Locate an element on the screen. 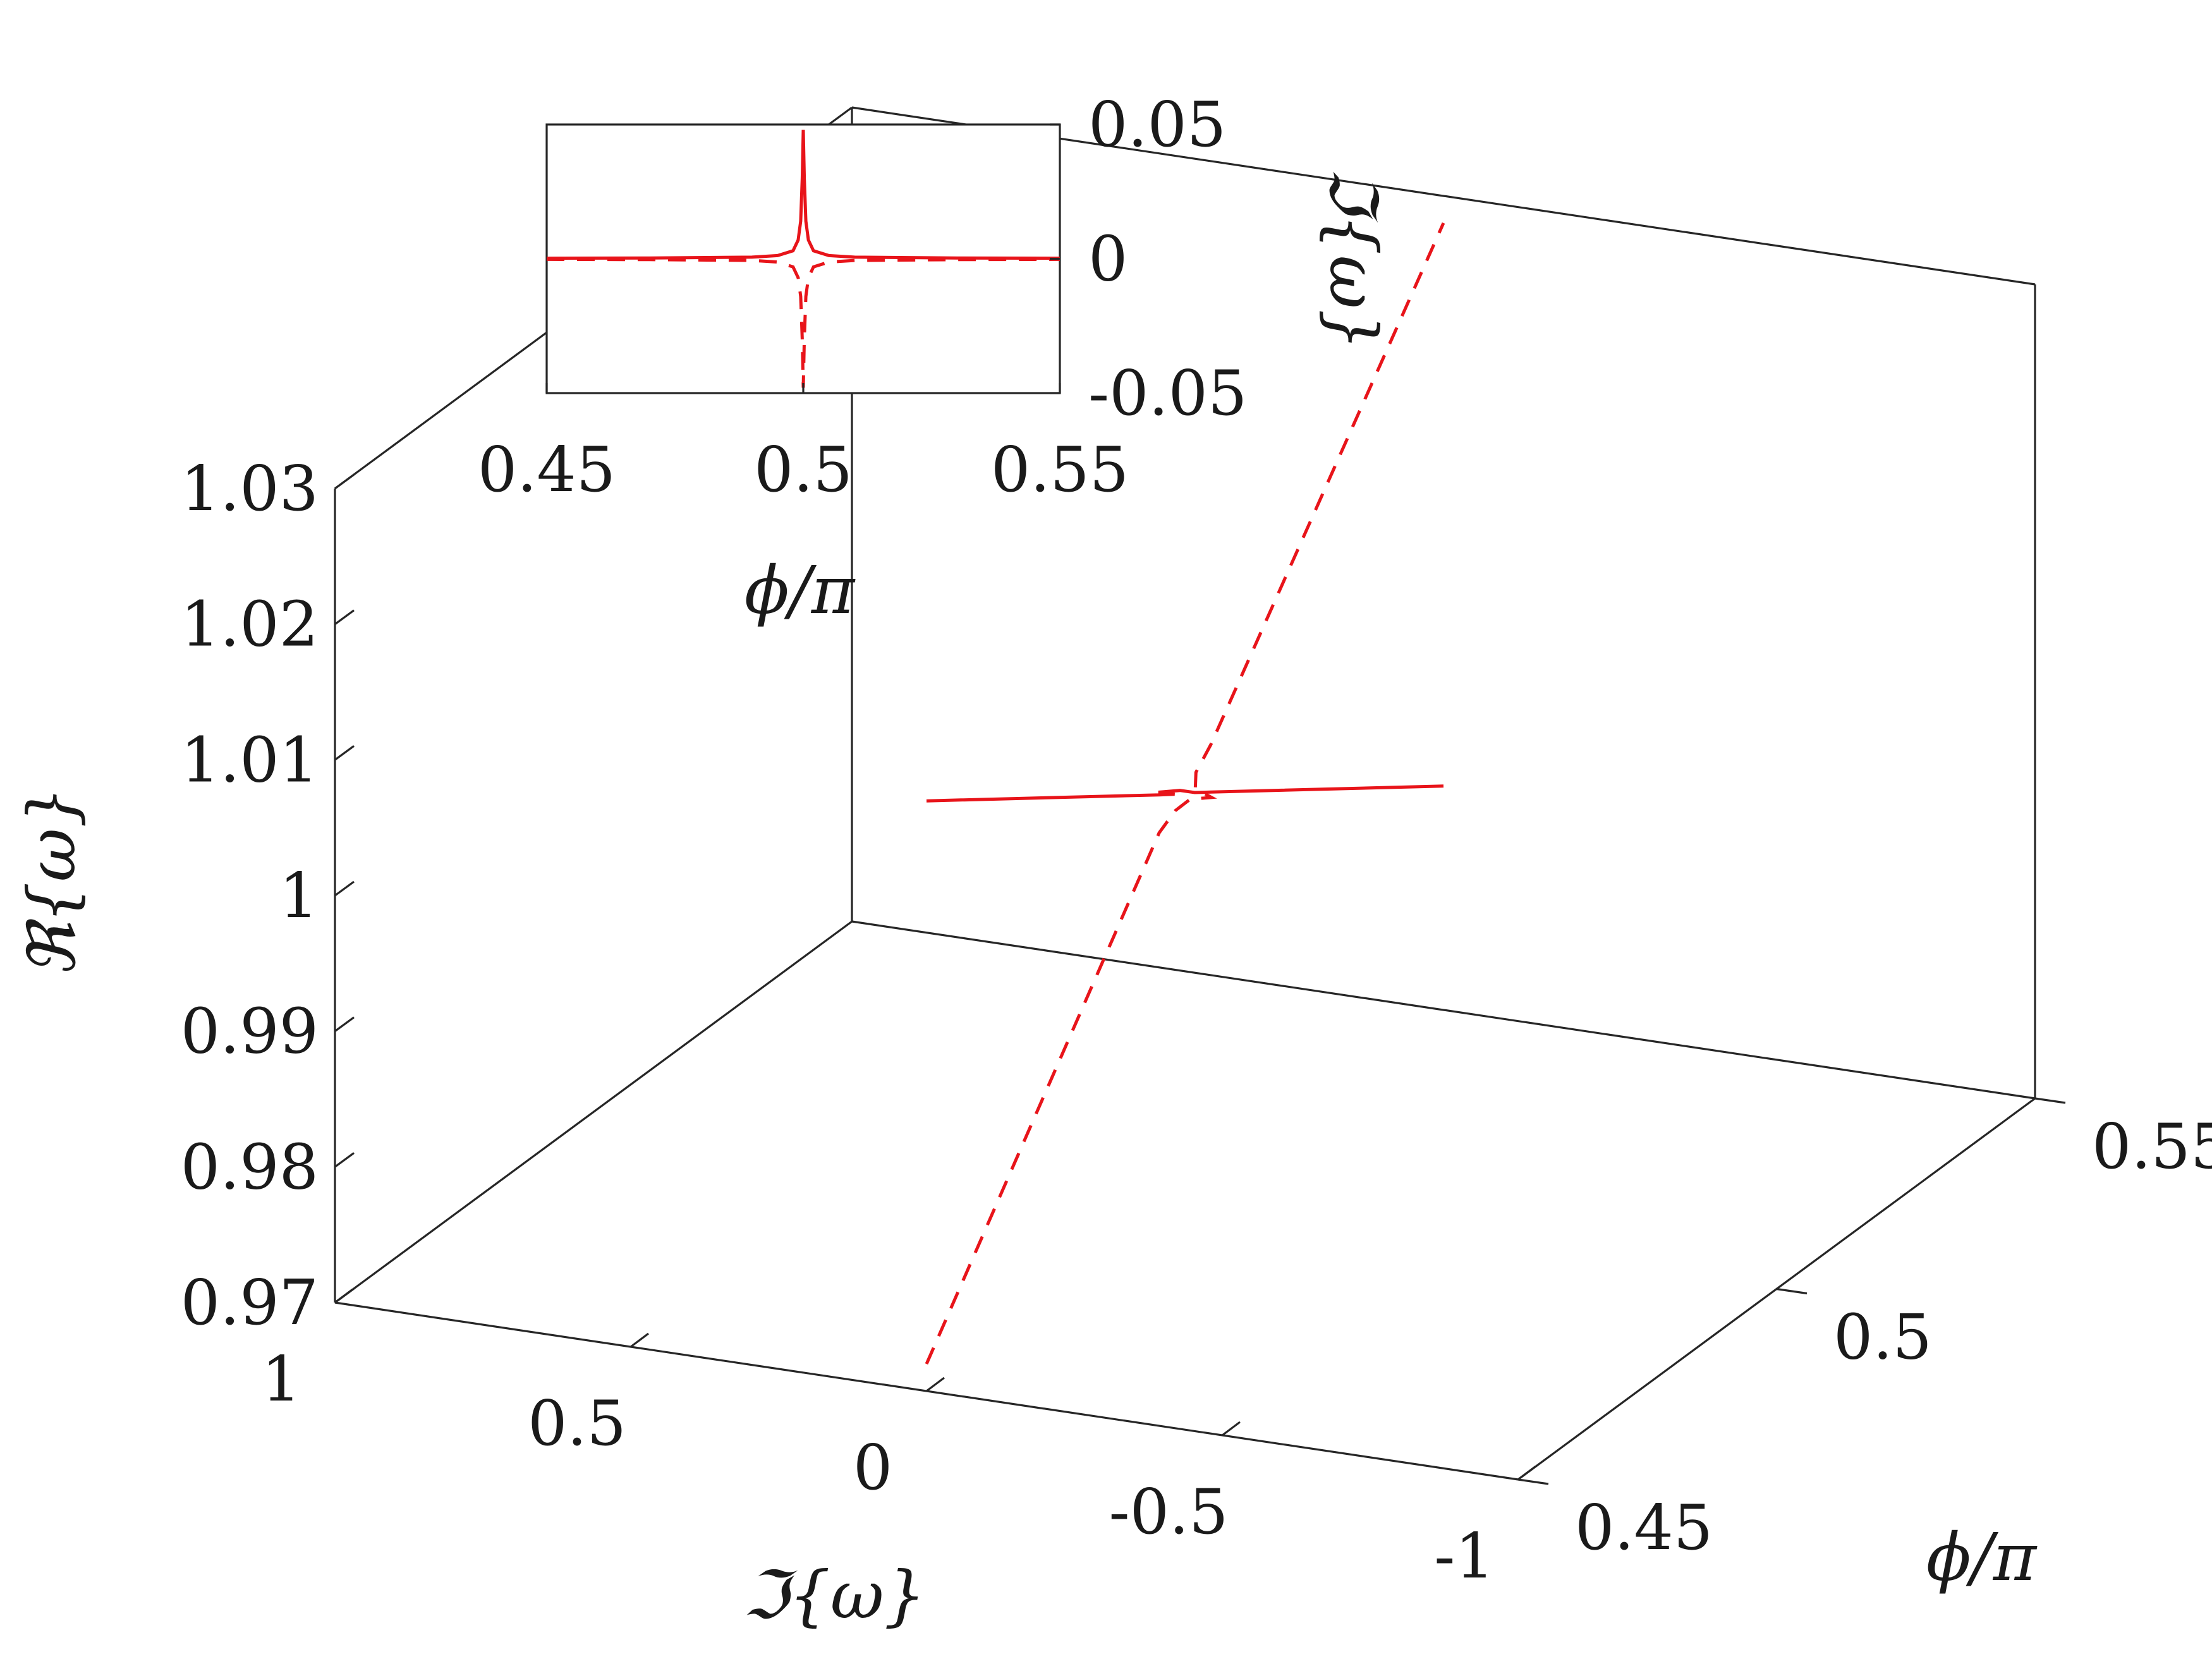  z-tick-label-4: 1.01 is located at coordinates (250, 760).